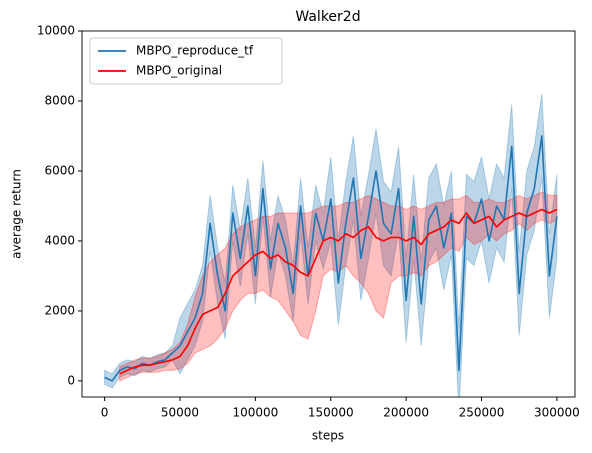  I want to click on y-tick-label: 4000, so click(59, 240).